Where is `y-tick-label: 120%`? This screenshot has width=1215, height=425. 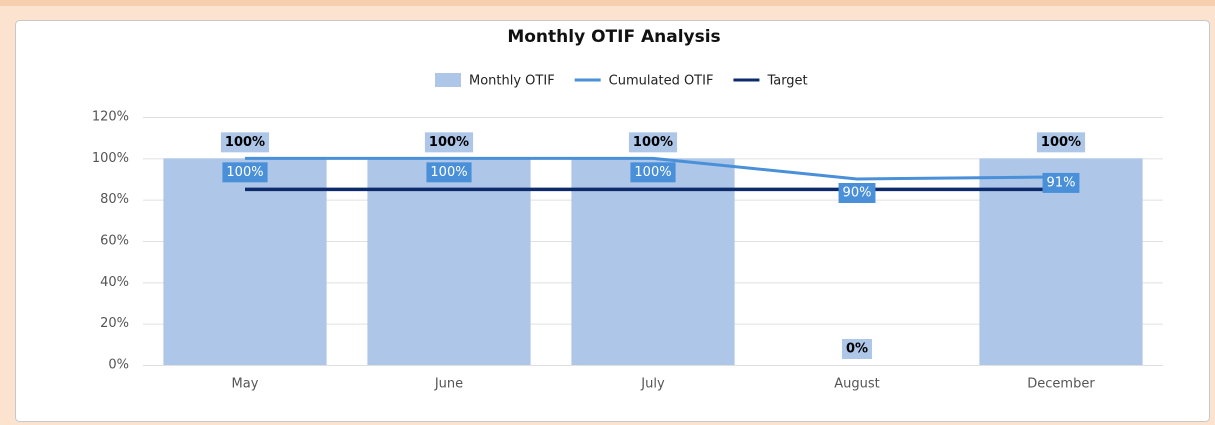 y-tick-label: 120% is located at coordinates (110, 117).